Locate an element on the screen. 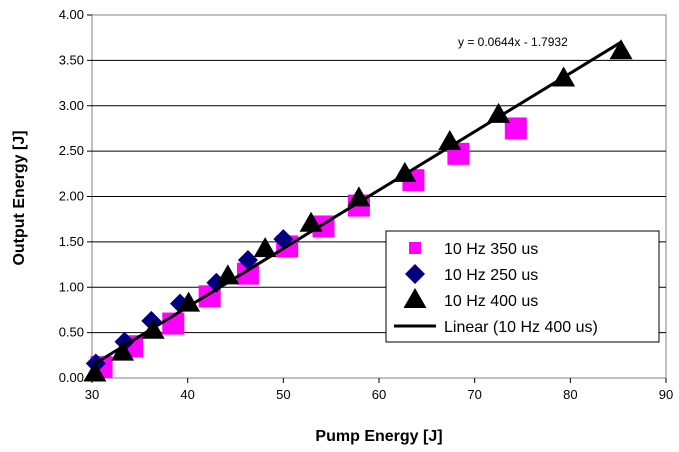 The height and width of the screenshot is (452, 679). x-tick-label: 50 is located at coordinates (283, 394).